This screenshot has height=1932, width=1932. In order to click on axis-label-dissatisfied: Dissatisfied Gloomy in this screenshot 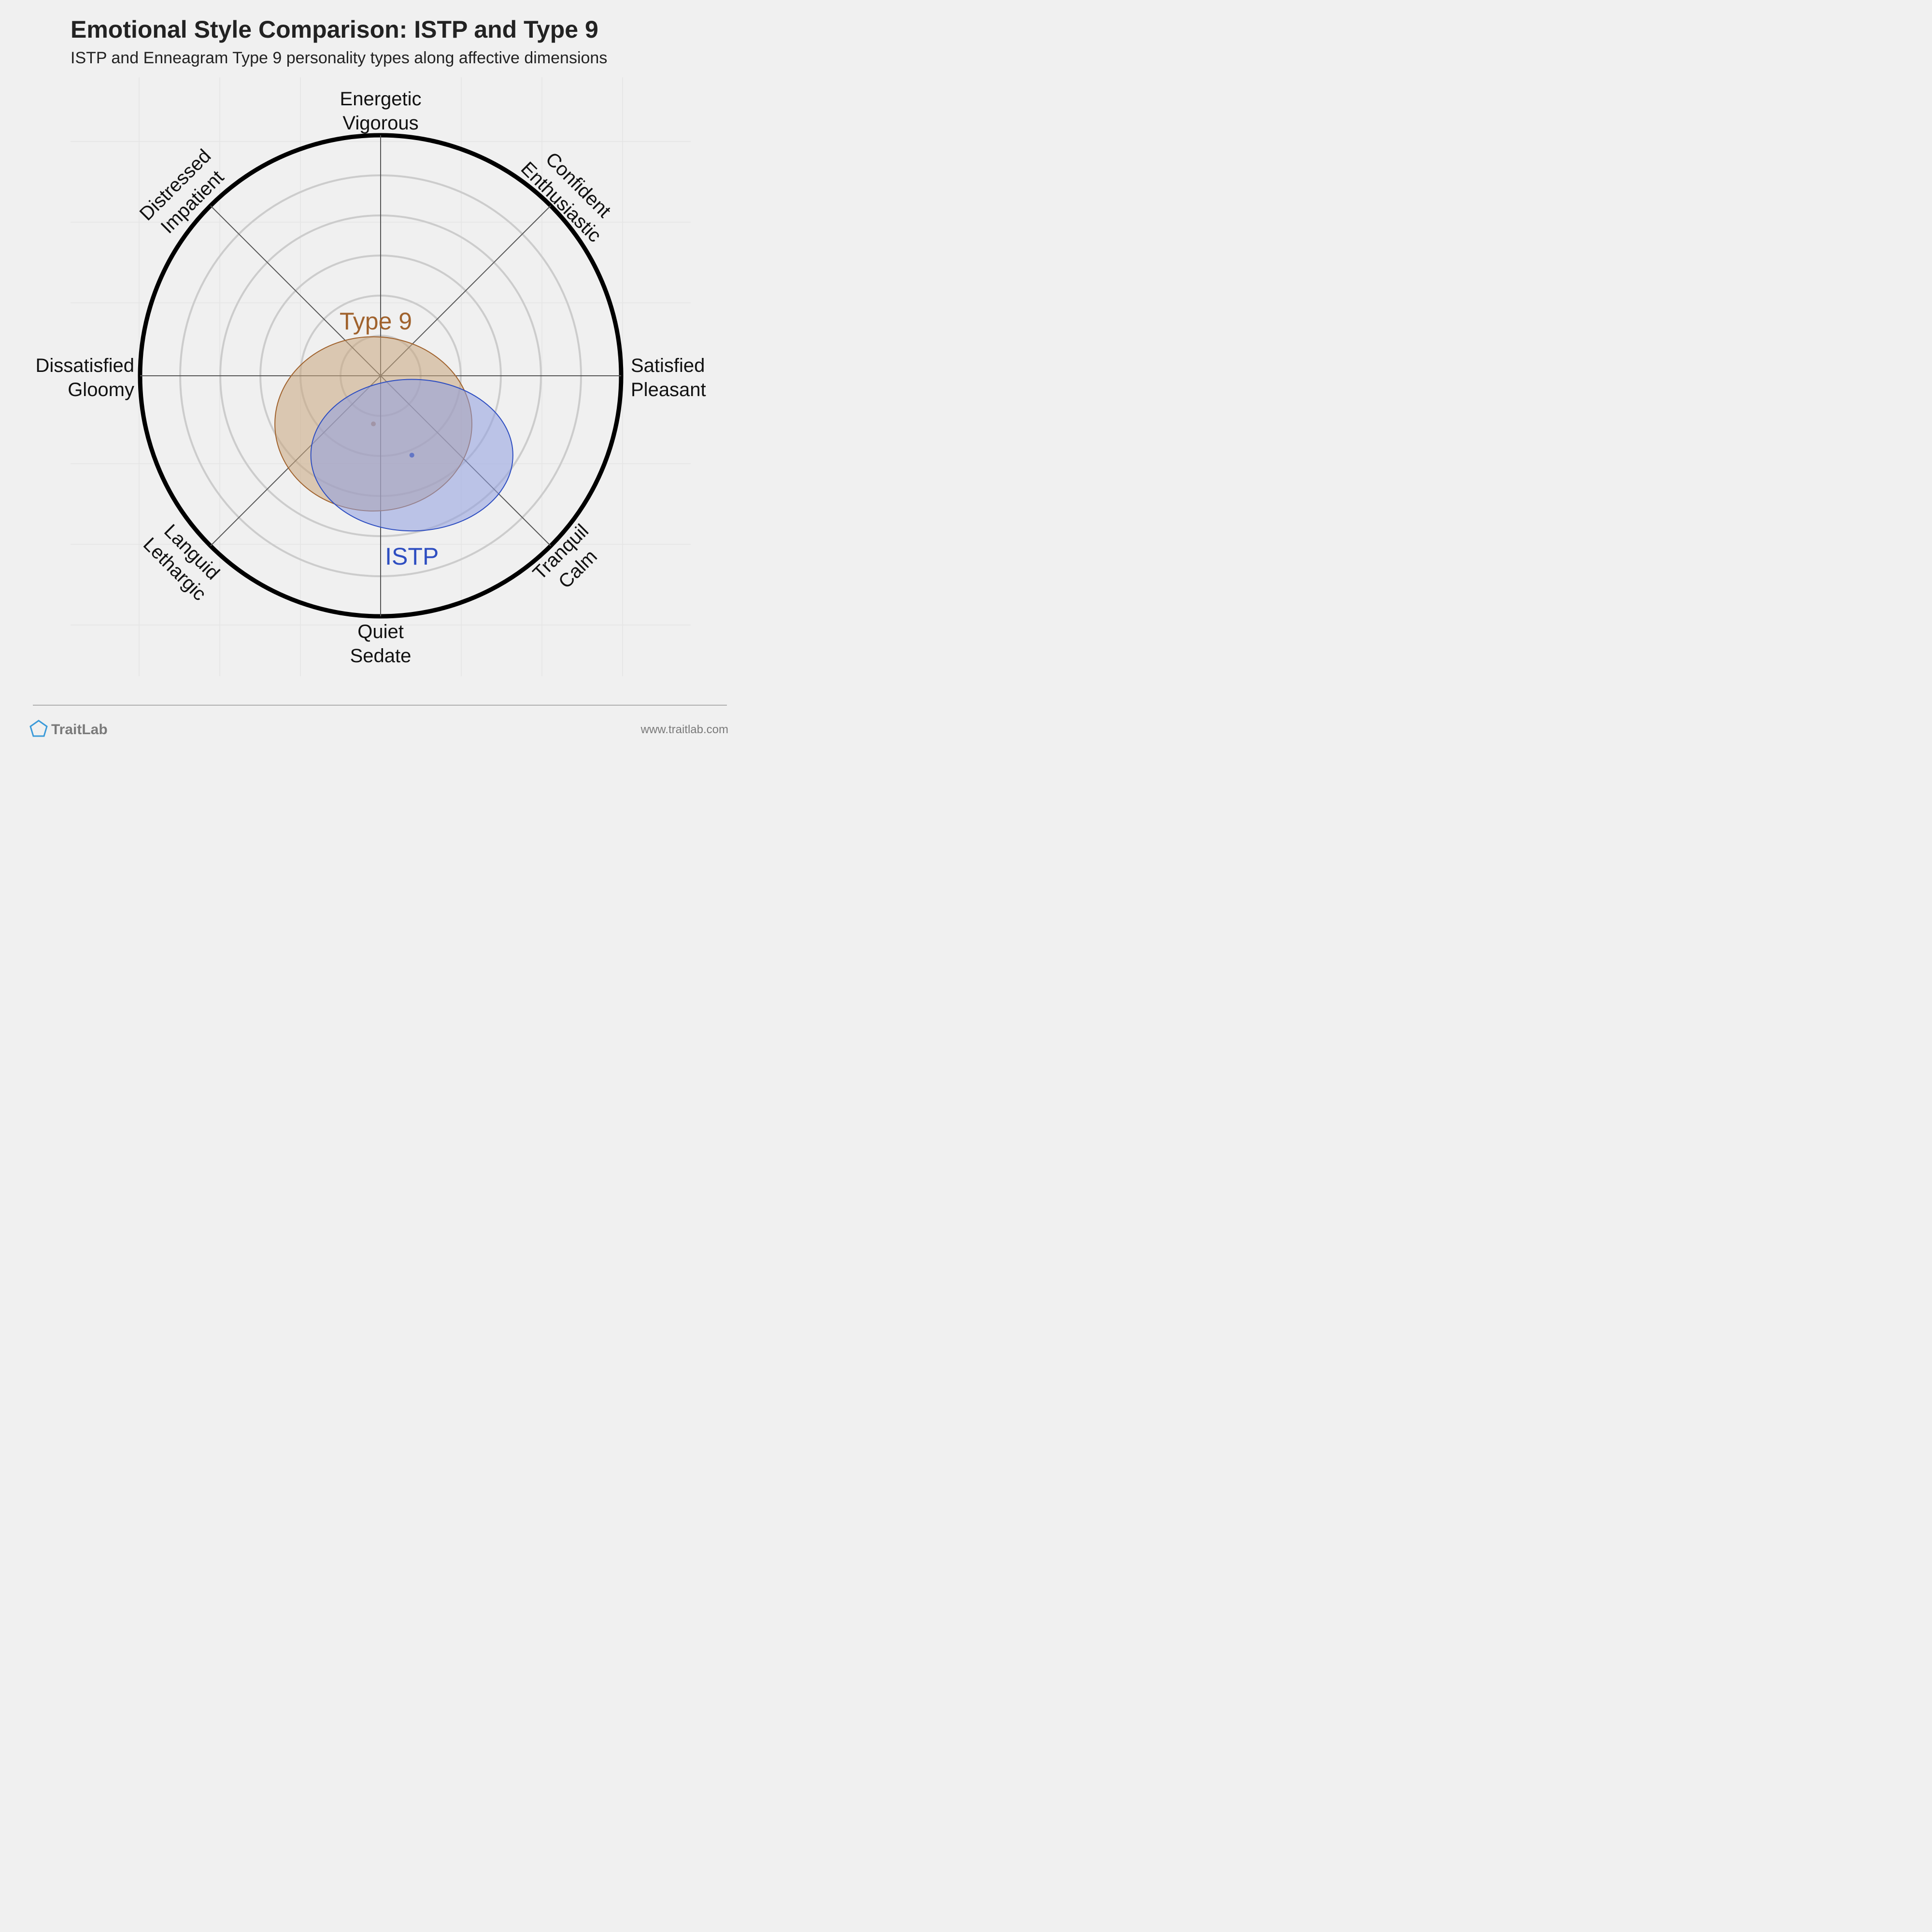, I will do `click(84, 377)`.